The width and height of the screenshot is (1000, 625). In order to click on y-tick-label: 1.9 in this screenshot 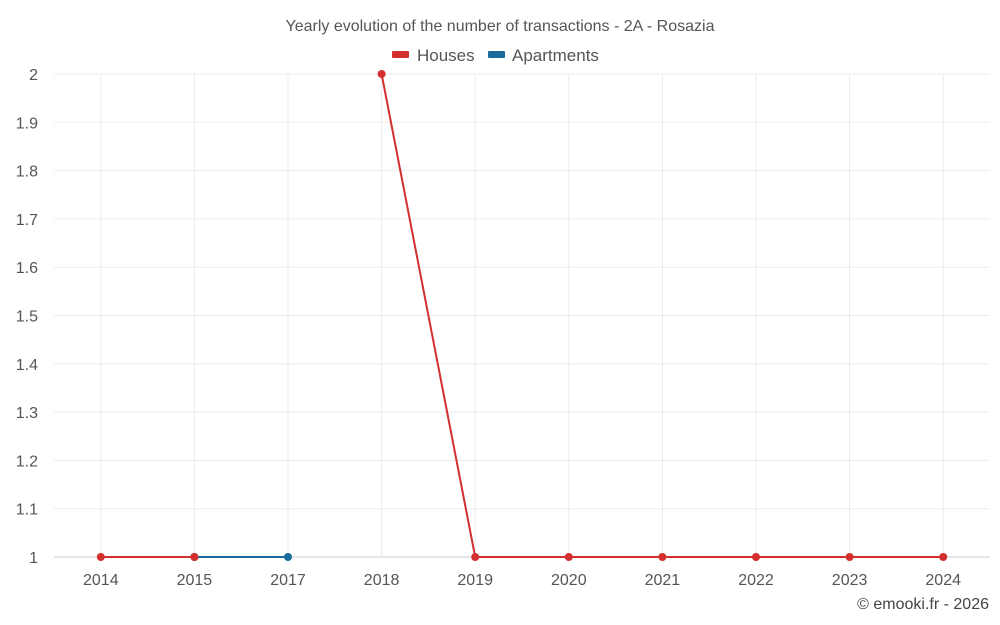, I will do `click(27, 123)`.